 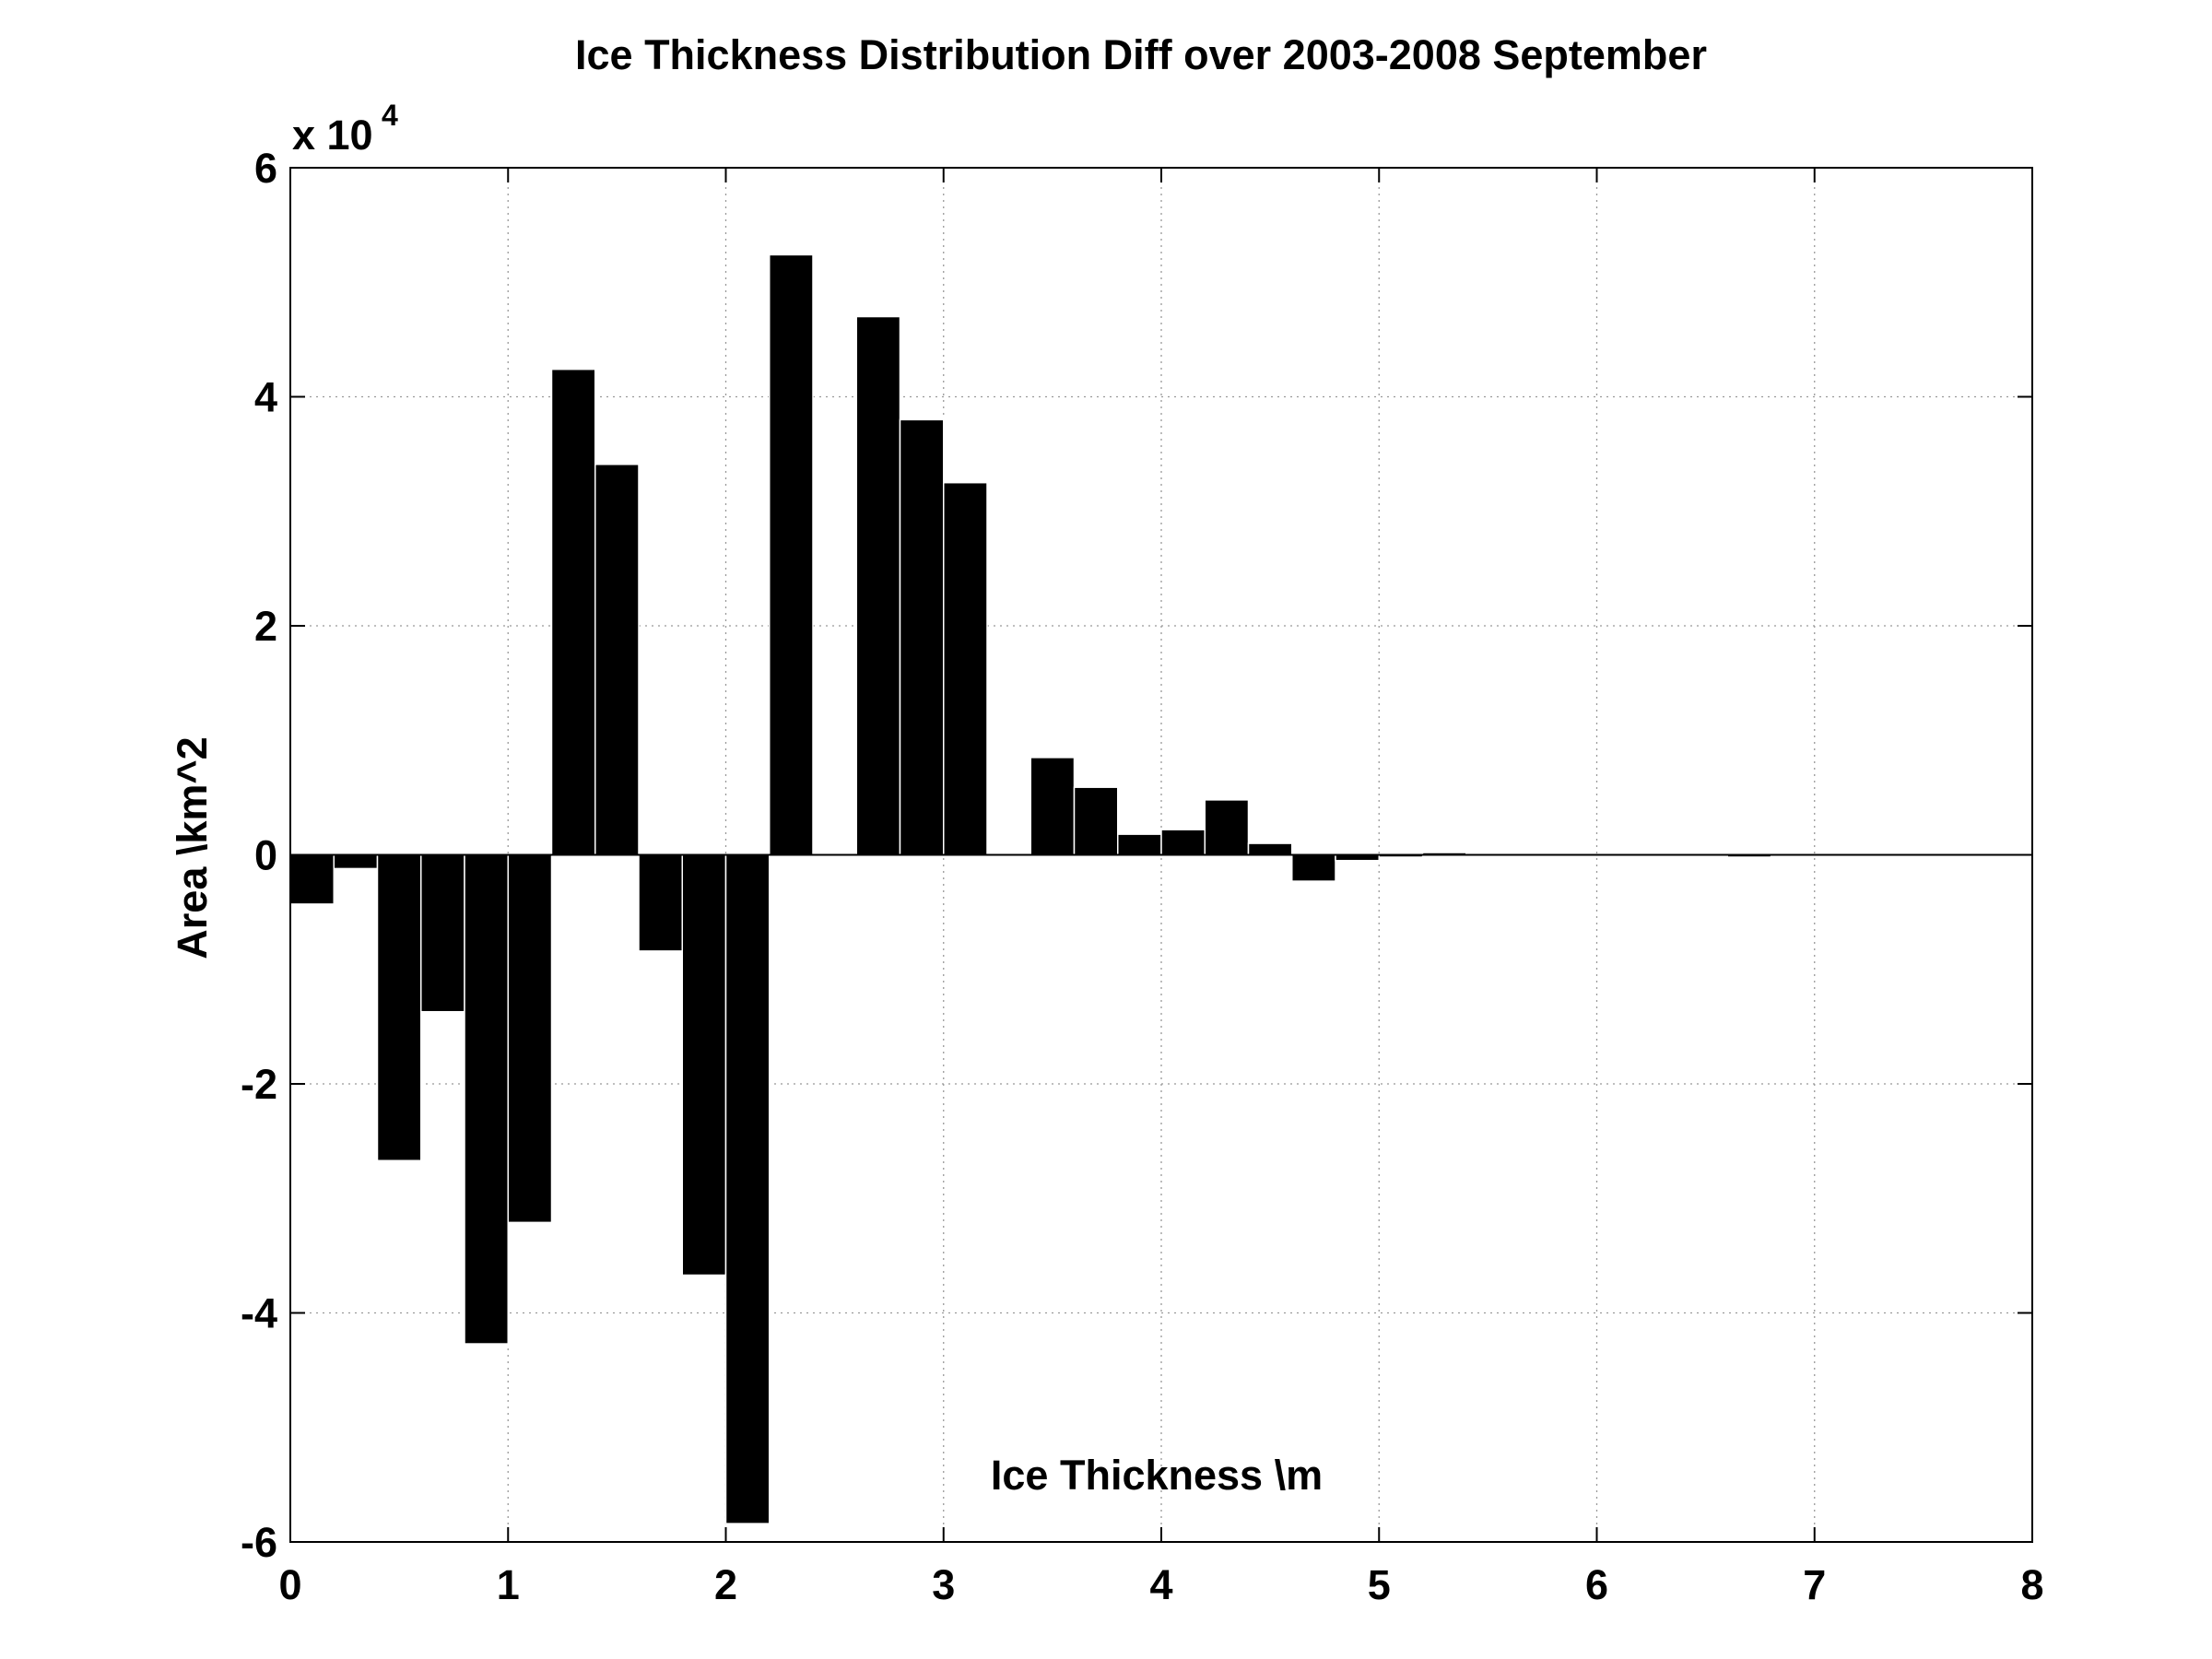 I want to click on x-tick-label: 0, so click(x=289, y=1584).